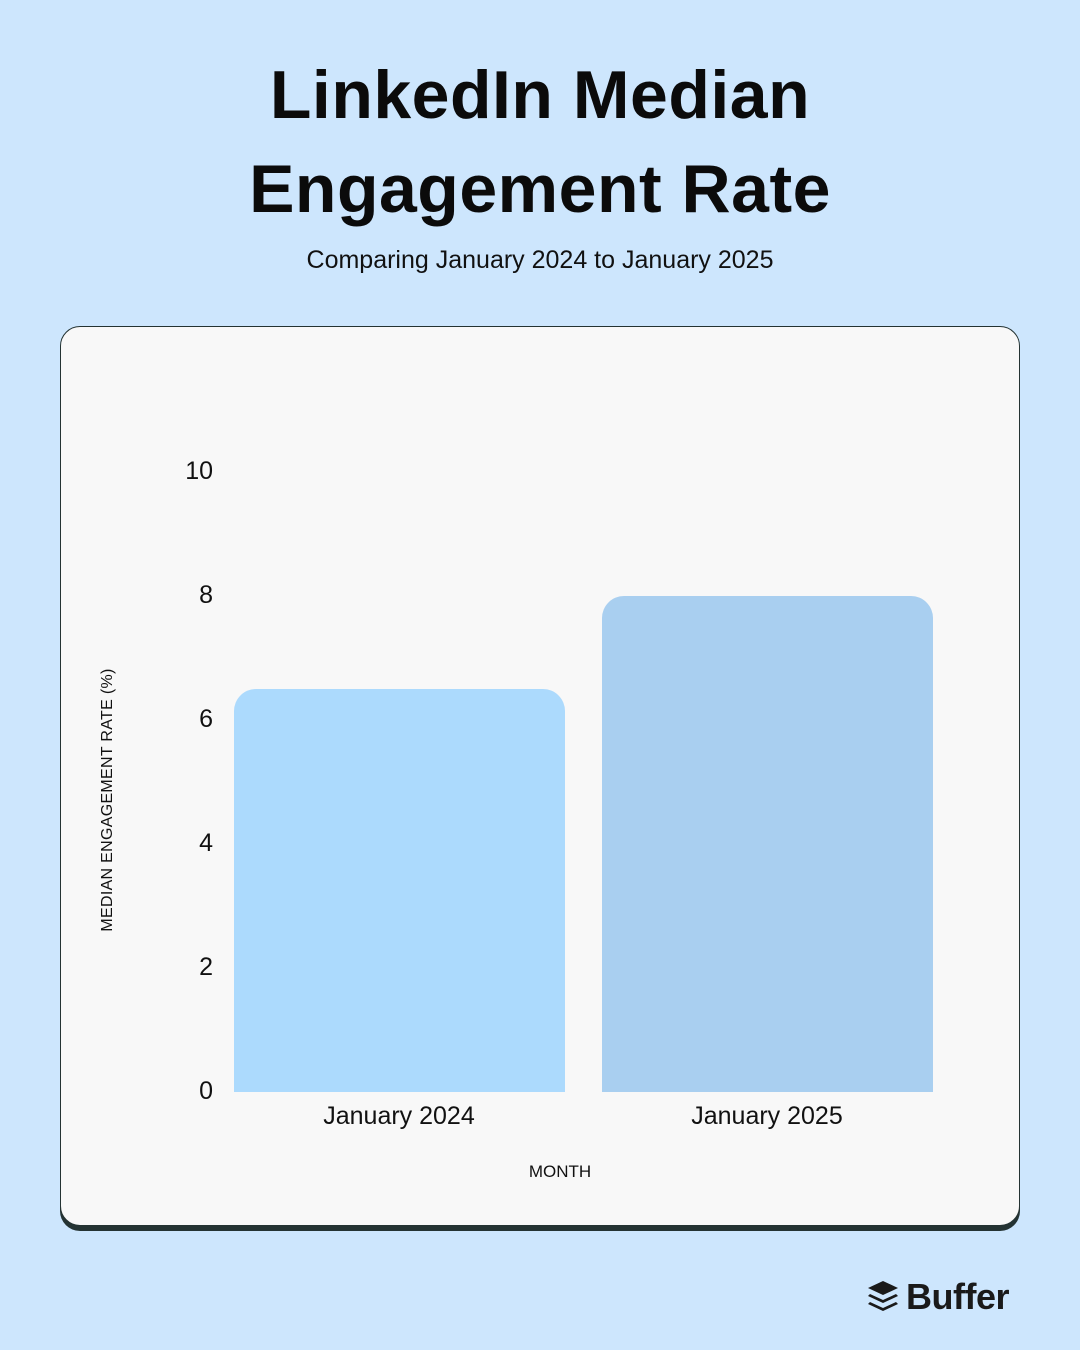 The width and height of the screenshot is (1080, 1350). What do you see at coordinates (883, 1296) in the screenshot?
I see `buffer-stack-icon` at bounding box center [883, 1296].